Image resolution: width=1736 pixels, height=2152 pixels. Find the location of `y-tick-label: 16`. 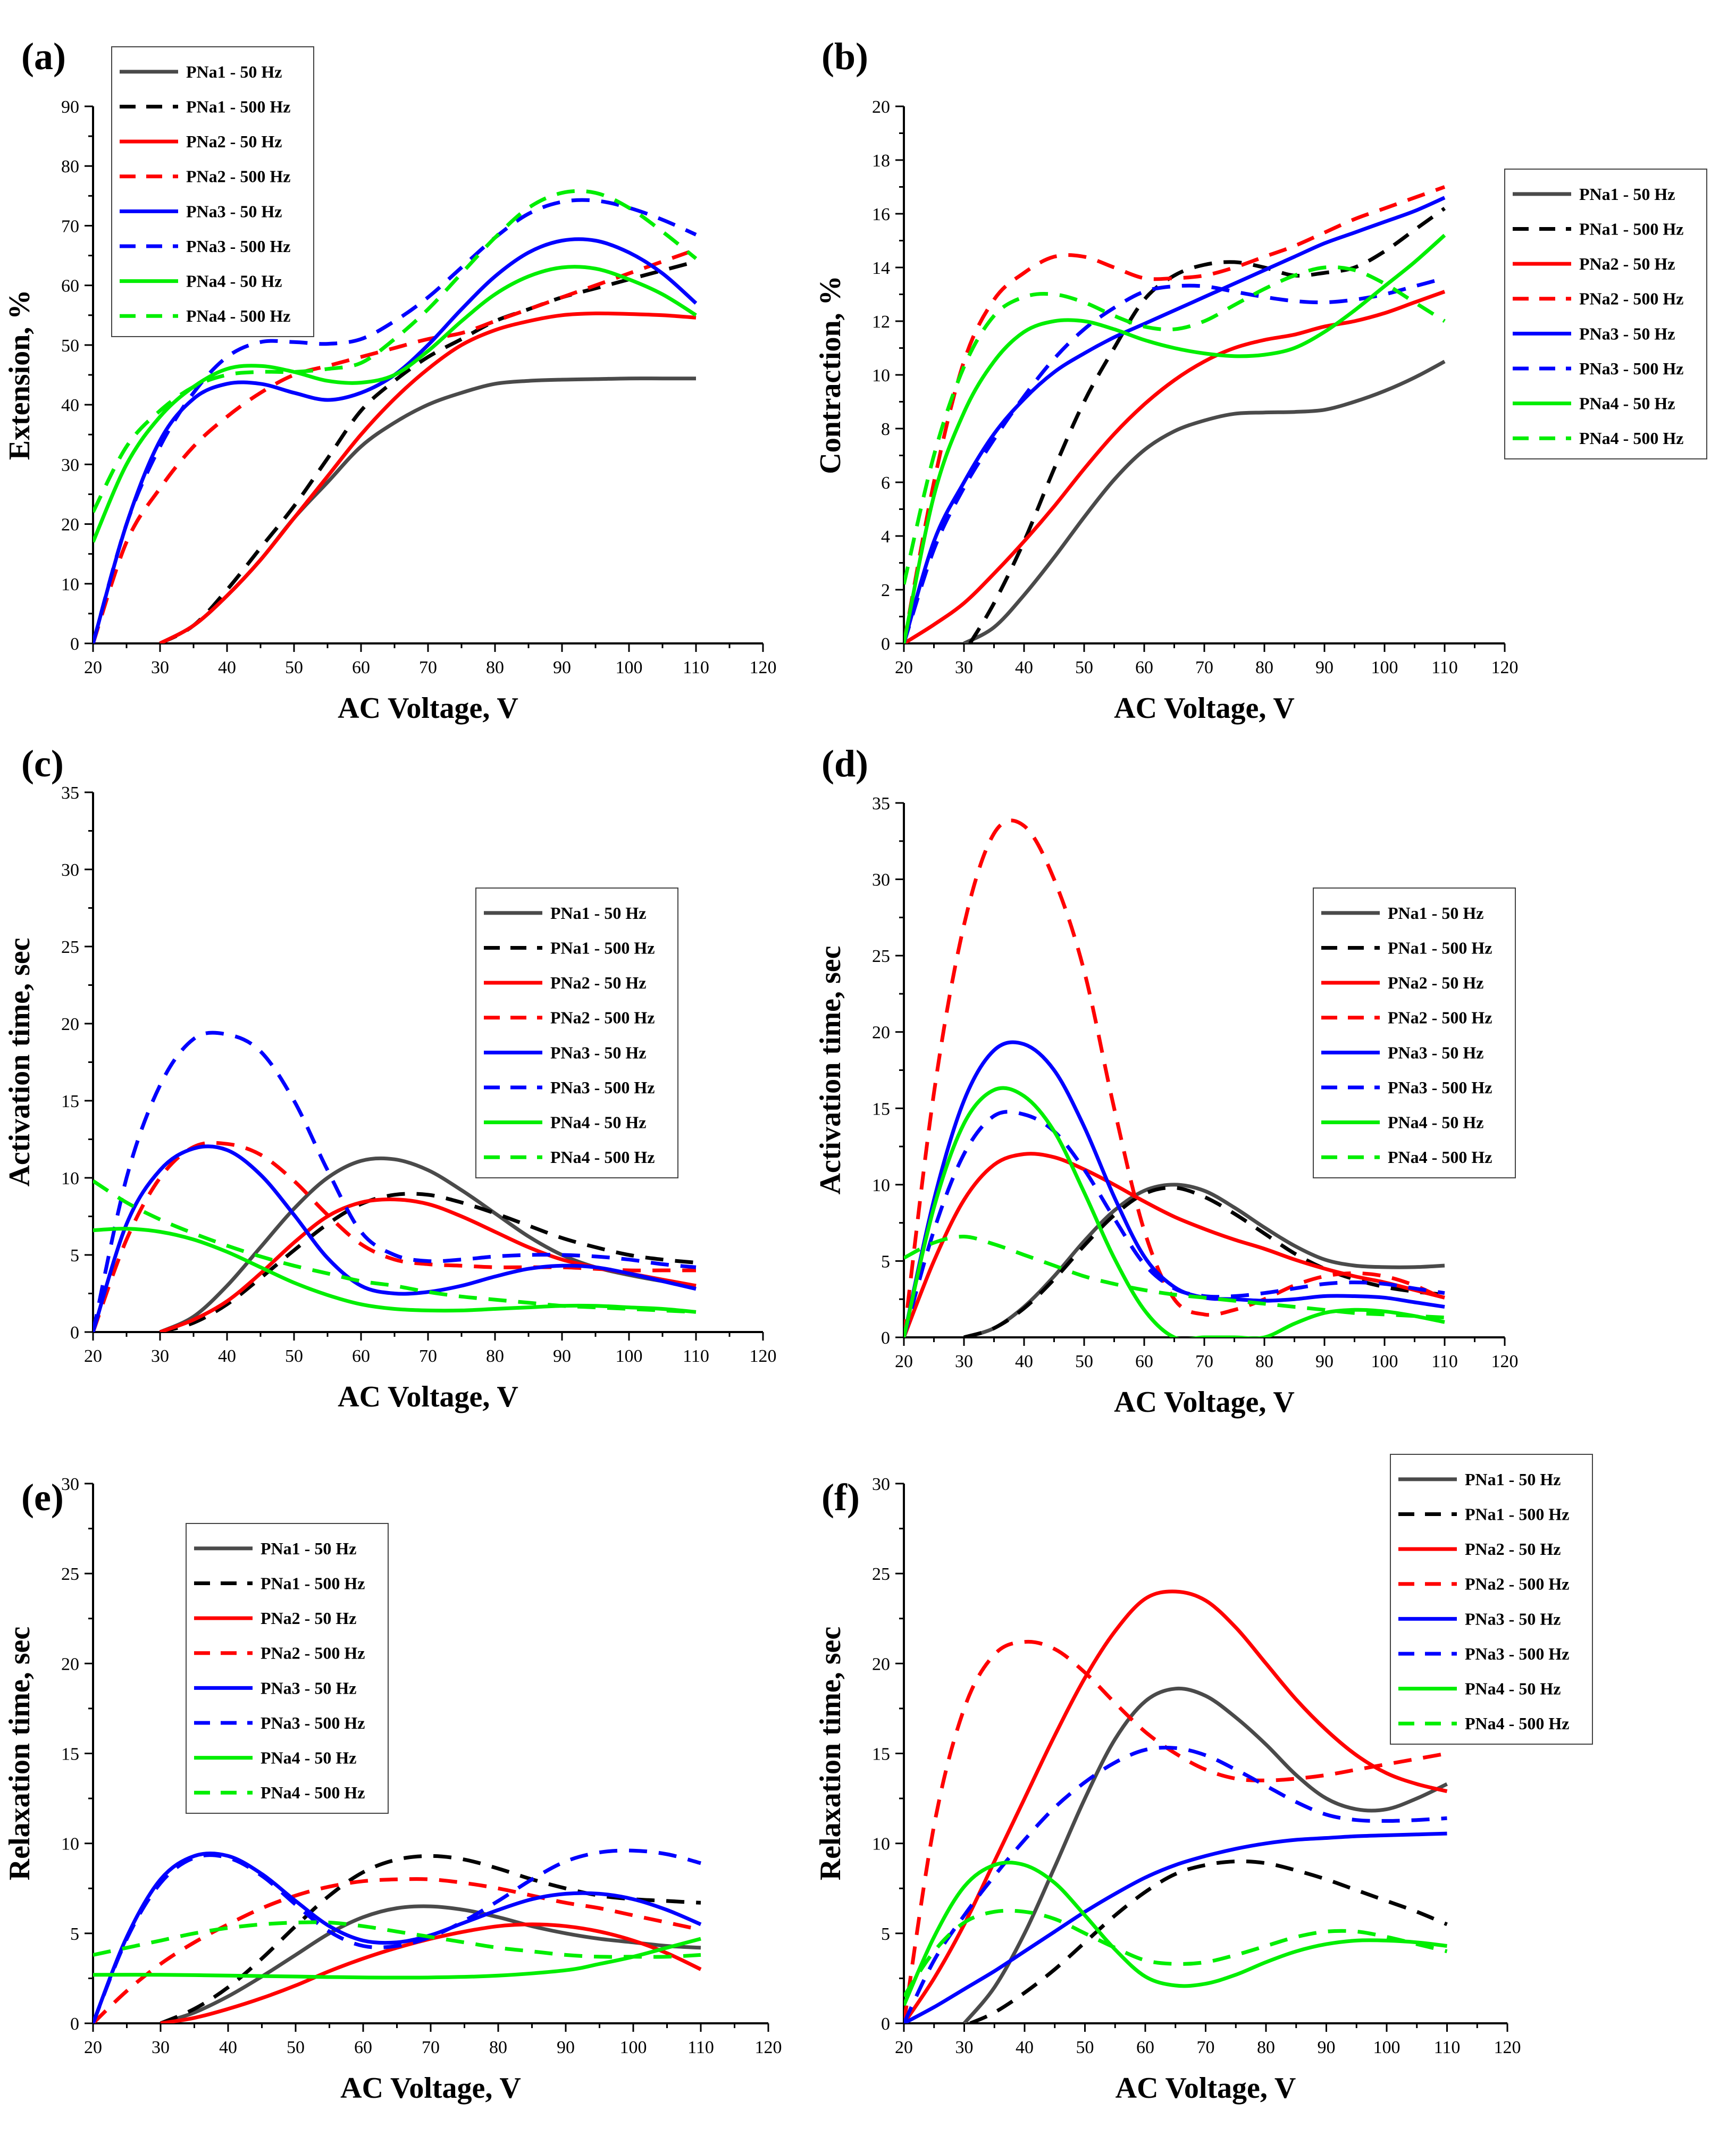

y-tick-label: 16 is located at coordinates (881, 214).